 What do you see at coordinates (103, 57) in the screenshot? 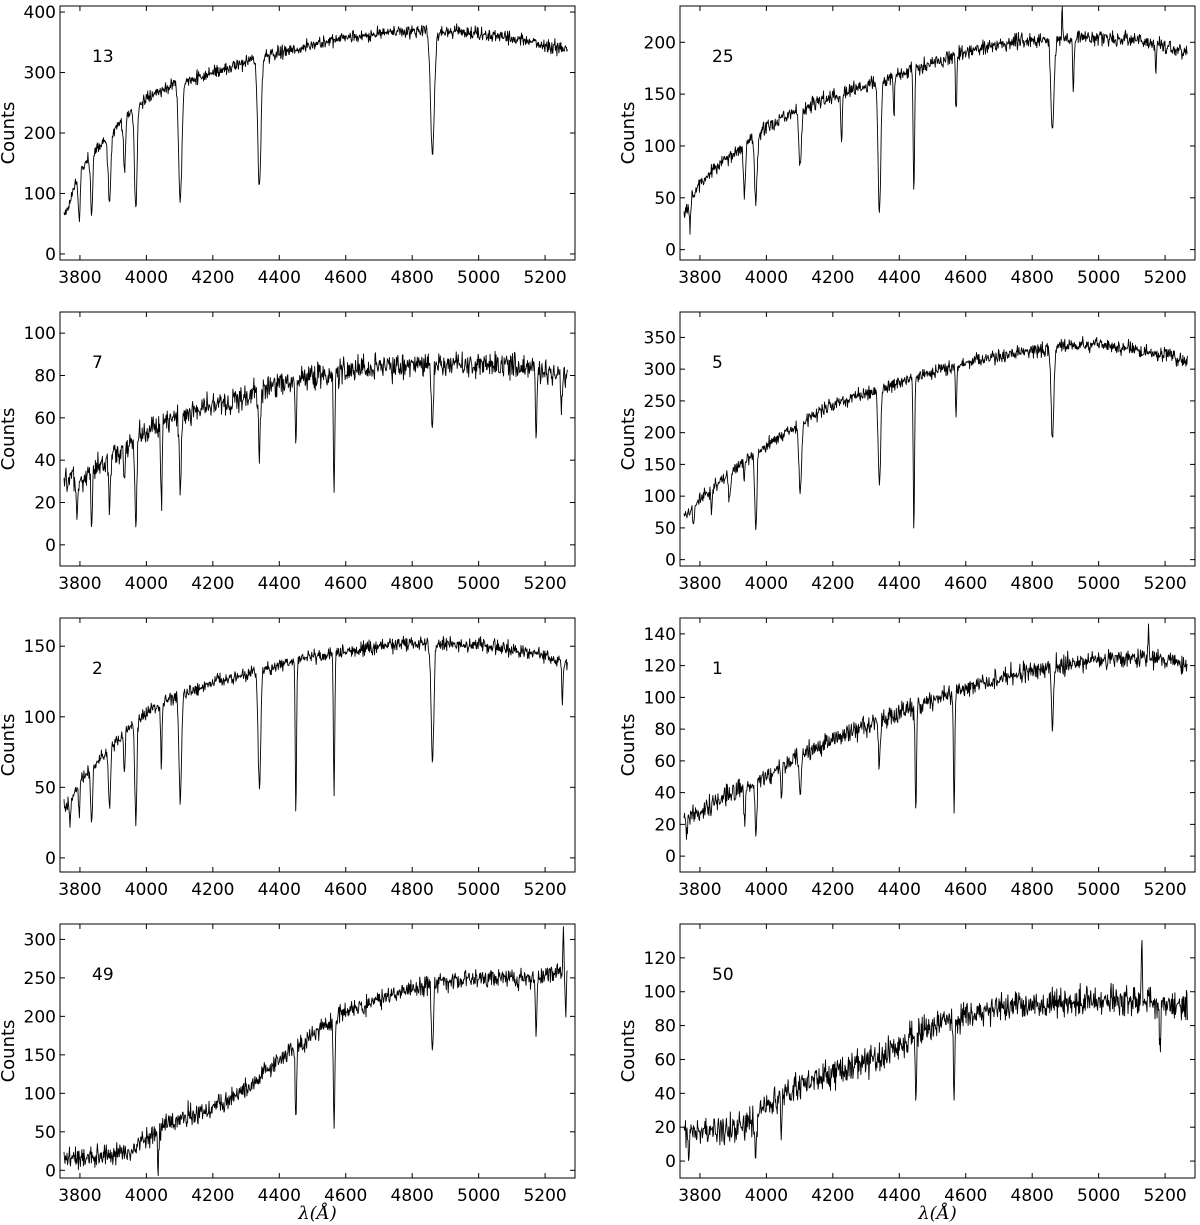
I see `panel-label: 13` at bounding box center [103, 57].